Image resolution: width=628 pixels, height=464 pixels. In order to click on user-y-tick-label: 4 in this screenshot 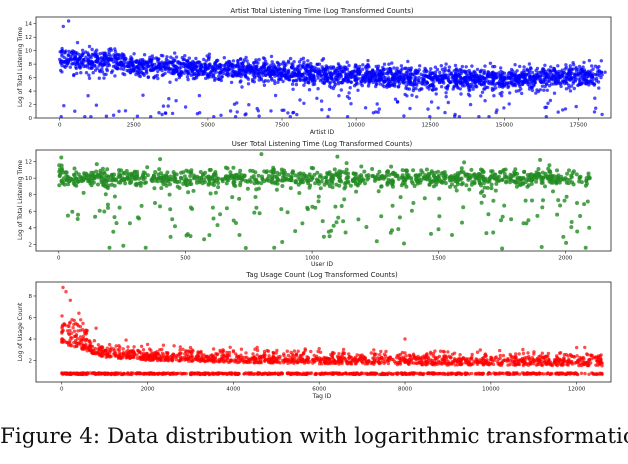, I will do `click(31, 229)`.